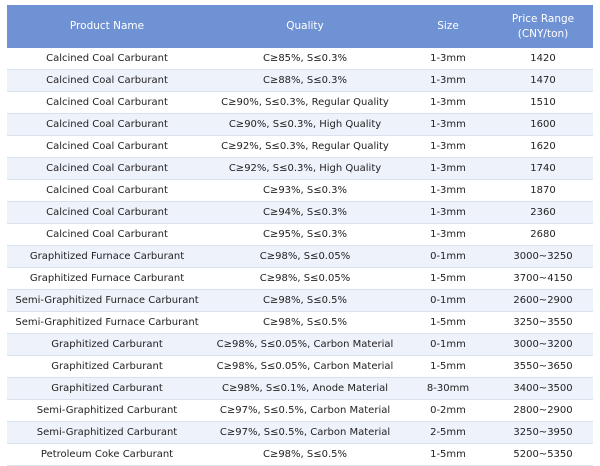 Image resolution: width=600 pixels, height=466 pixels. Describe the element at coordinates (305, 234) in the screenshot. I see `cell-quality: C≥95%, S≤0.3%` at that location.